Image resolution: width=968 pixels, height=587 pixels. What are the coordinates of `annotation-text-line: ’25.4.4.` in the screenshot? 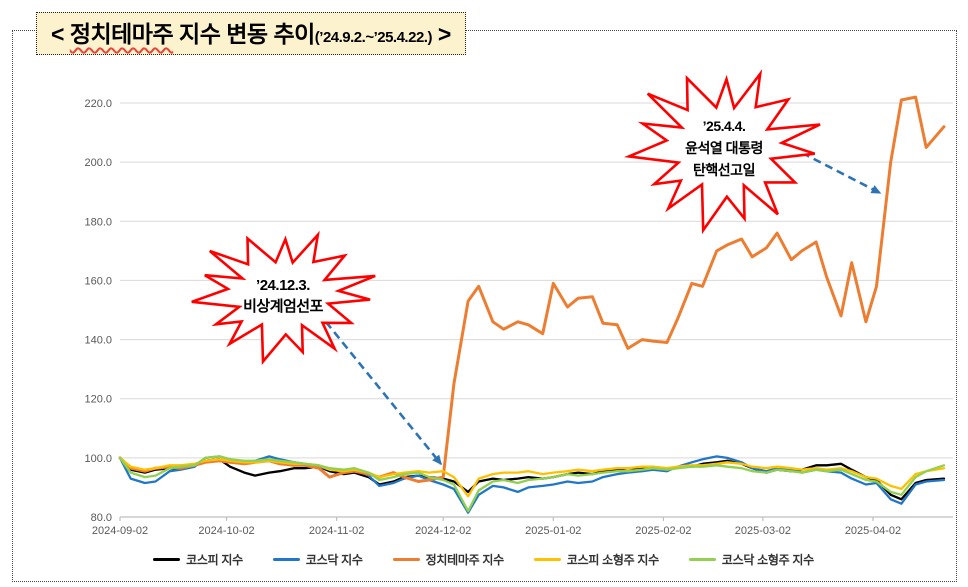 It's located at (724, 126).